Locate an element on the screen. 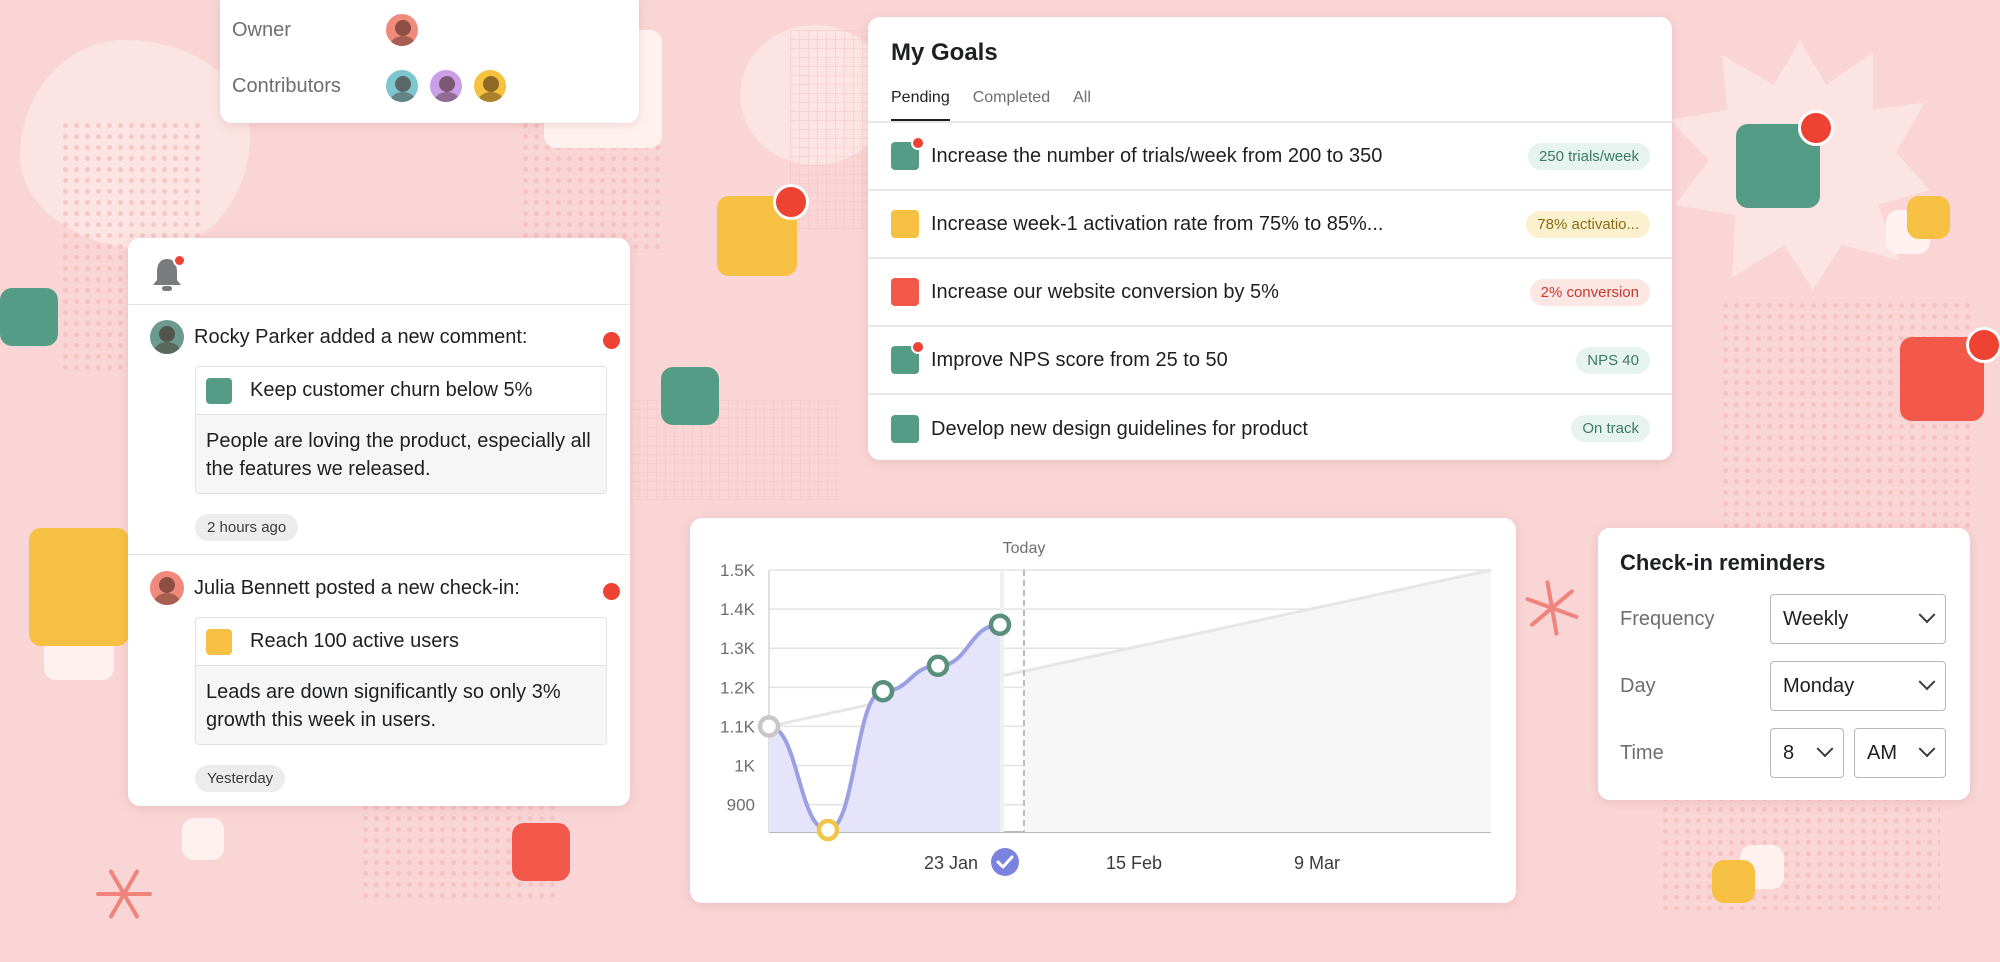 This screenshot has width=2000, height=962. notification-headline: Julia Bennett posted a new check-in: is located at coordinates (357, 587).